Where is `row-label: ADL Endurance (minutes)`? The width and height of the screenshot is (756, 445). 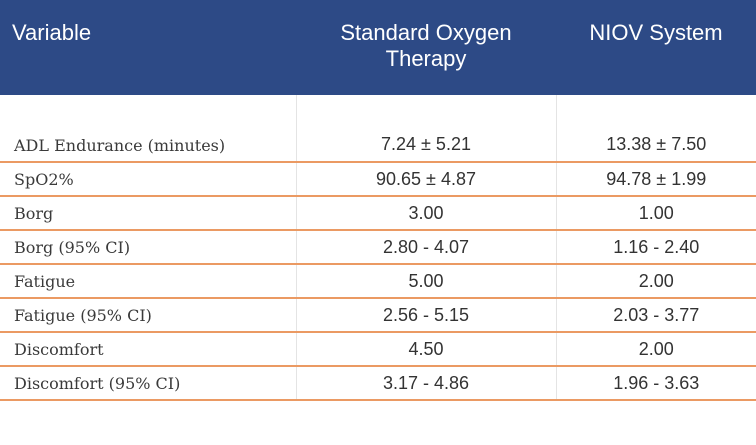 row-label: ADL Endurance (minutes) is located at coordinates (148, 129).